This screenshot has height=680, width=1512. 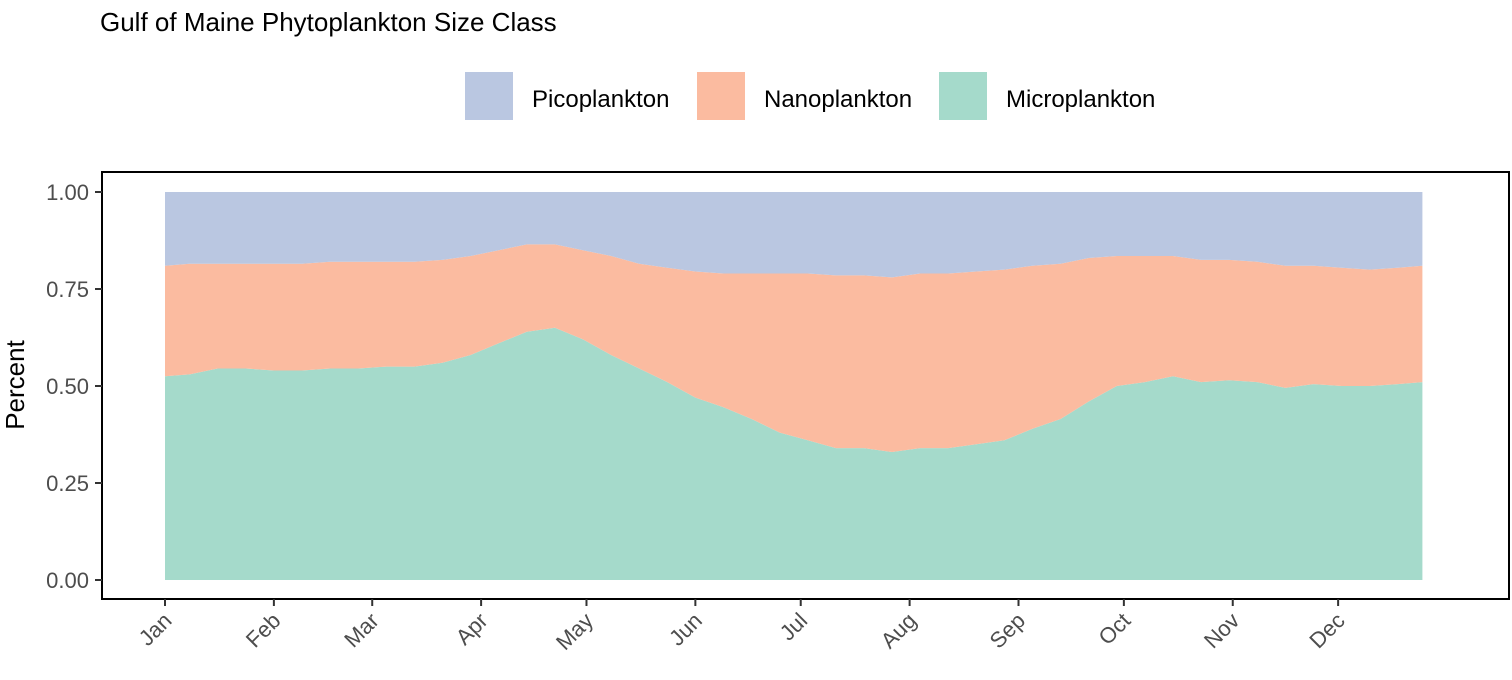 What do you see at coordinates (1080, 99) in the screenshot?
I see `legend-label: Microplankton` at bounding box center [1080, 99].